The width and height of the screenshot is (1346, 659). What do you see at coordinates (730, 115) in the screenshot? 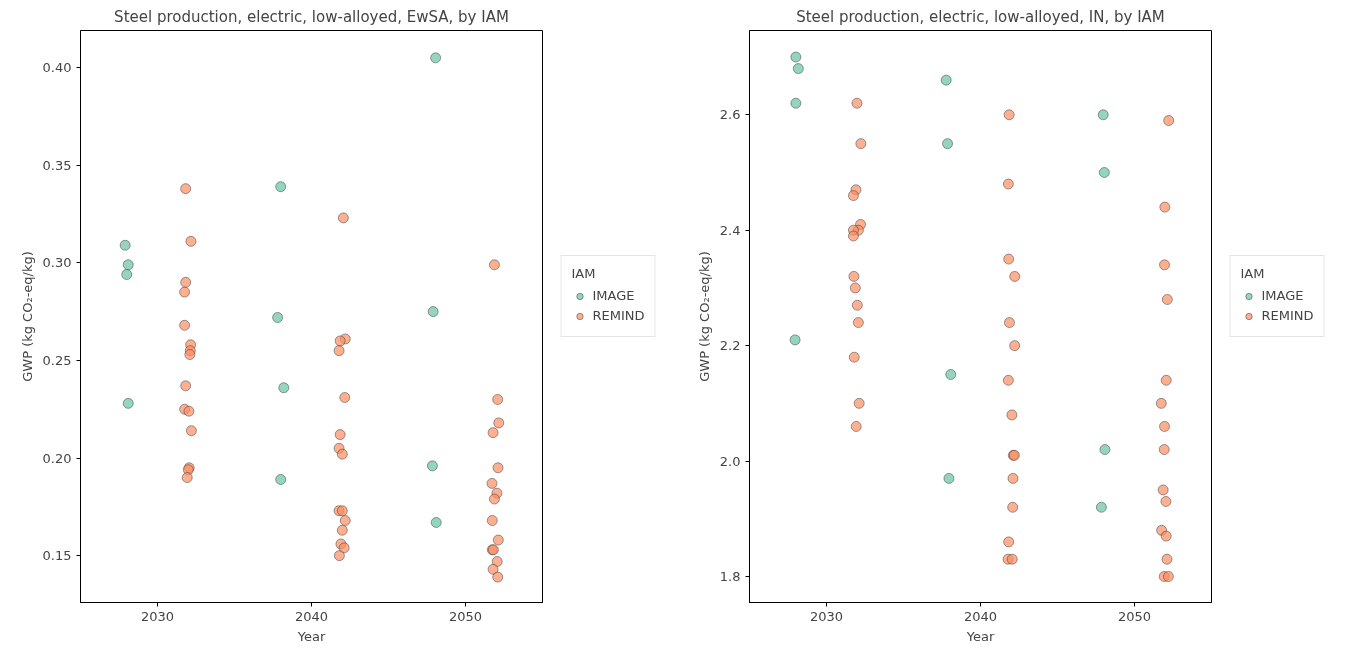
I see `y-tick-label: 2.6` at bounding box center [730, 115].